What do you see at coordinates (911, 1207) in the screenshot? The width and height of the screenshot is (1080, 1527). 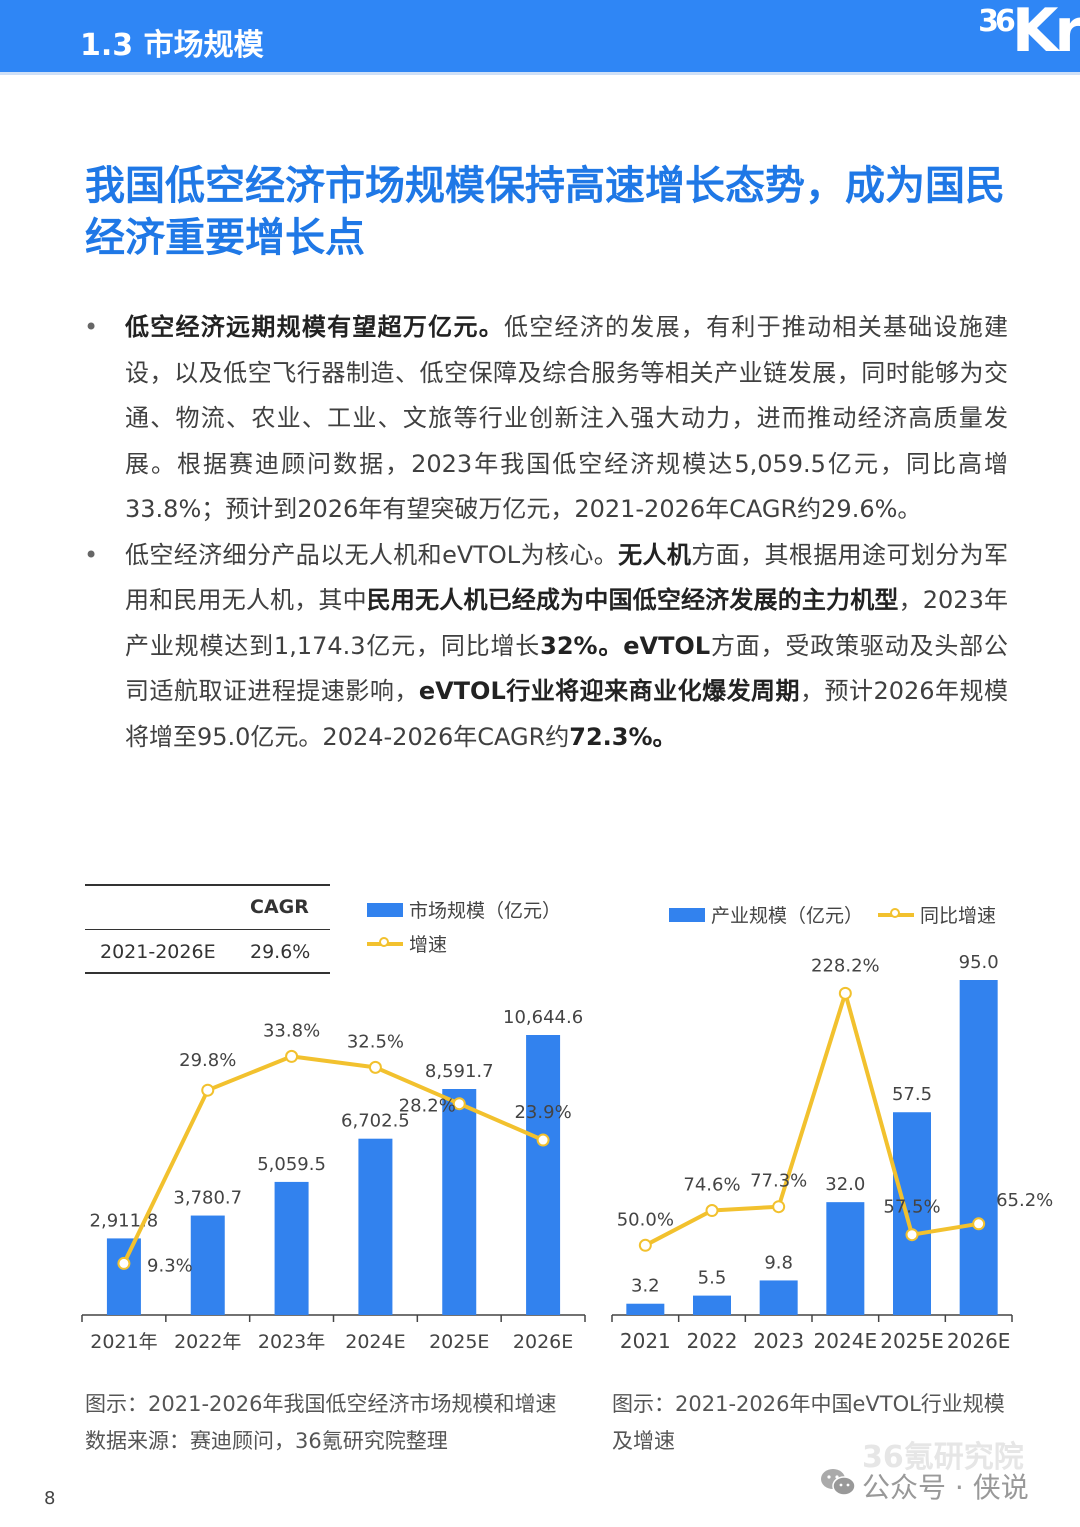 I see `growth-value-label: 57.5%` at bounding box center [911, 1207].